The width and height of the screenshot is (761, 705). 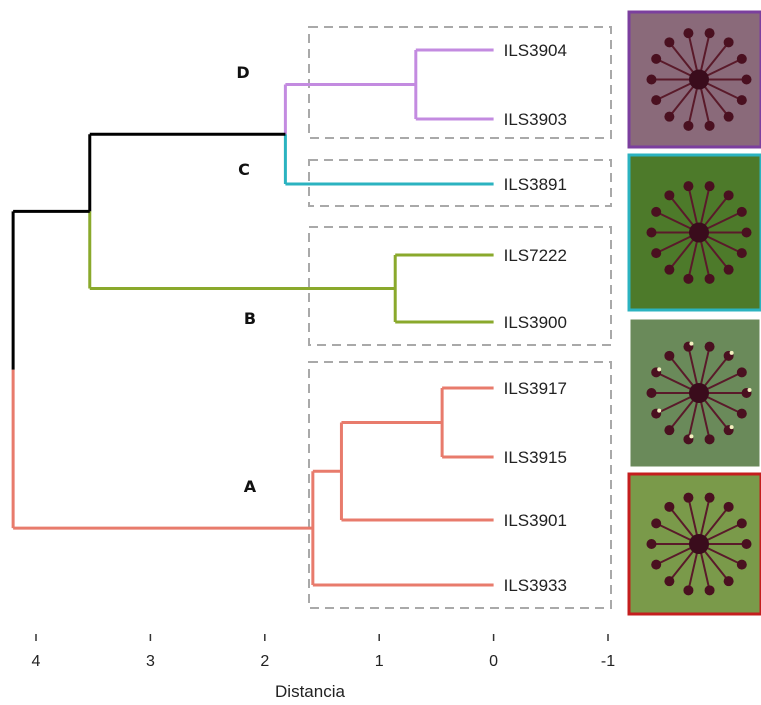 I want to click on tick-label: 3, so click(x=150, y=661).